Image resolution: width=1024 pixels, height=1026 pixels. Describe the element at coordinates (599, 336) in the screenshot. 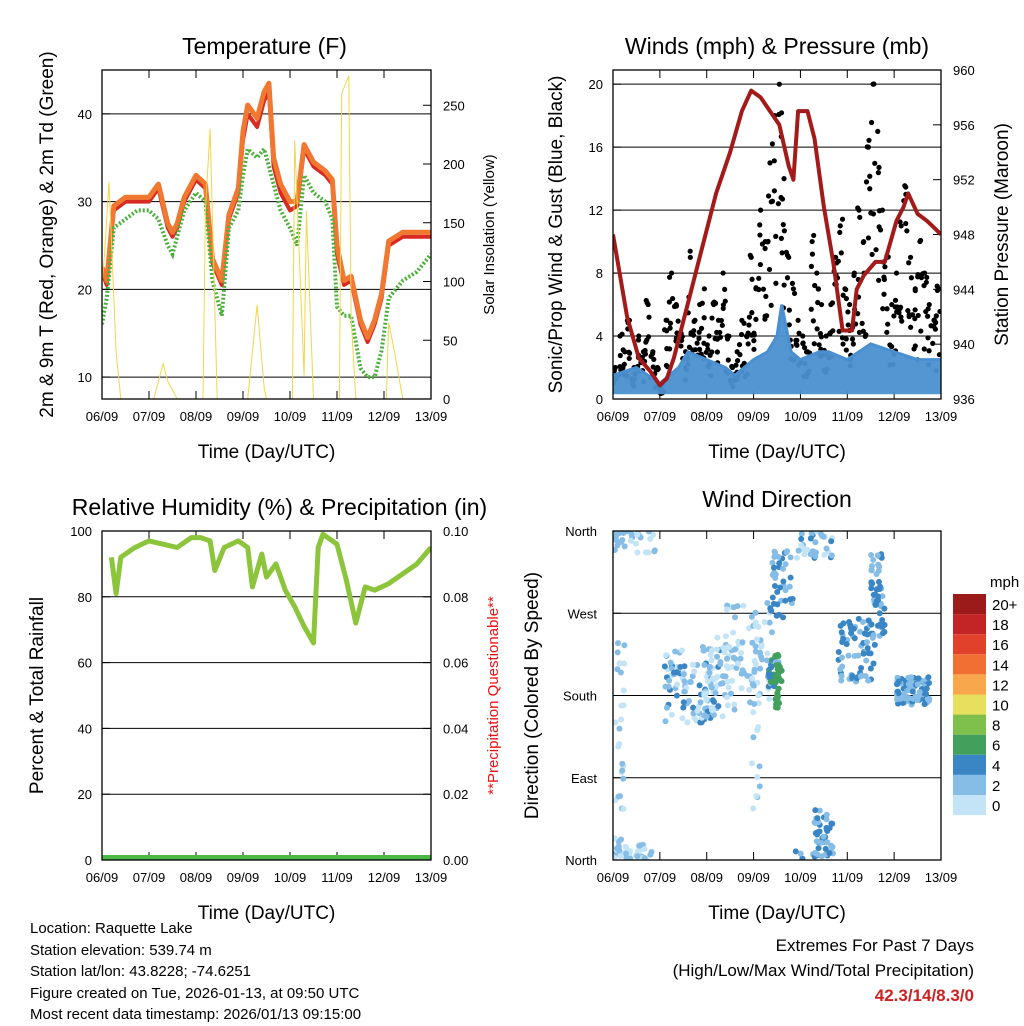

I see `y-tick-label: 4` at that location.